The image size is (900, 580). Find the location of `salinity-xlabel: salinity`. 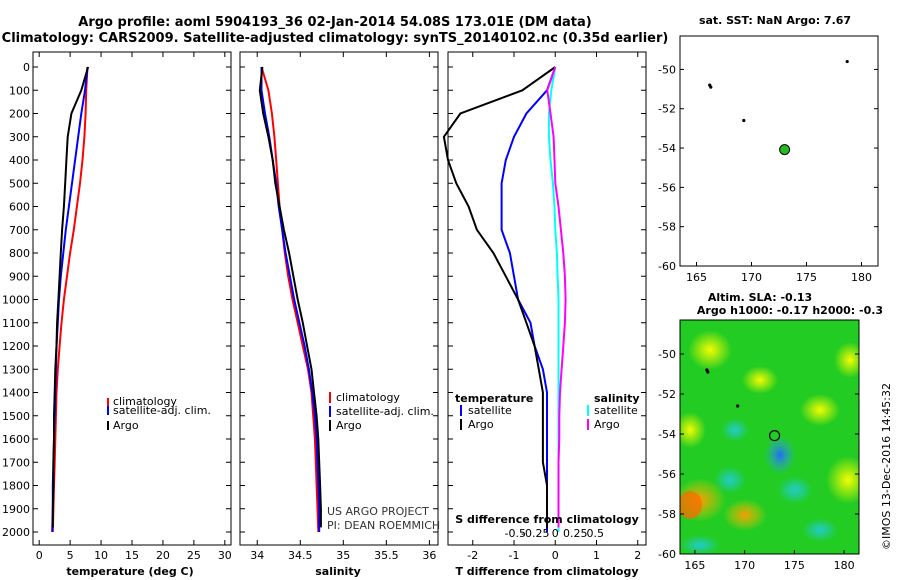

salinity-xlabel: salinity is located at coordinates (338, 571).